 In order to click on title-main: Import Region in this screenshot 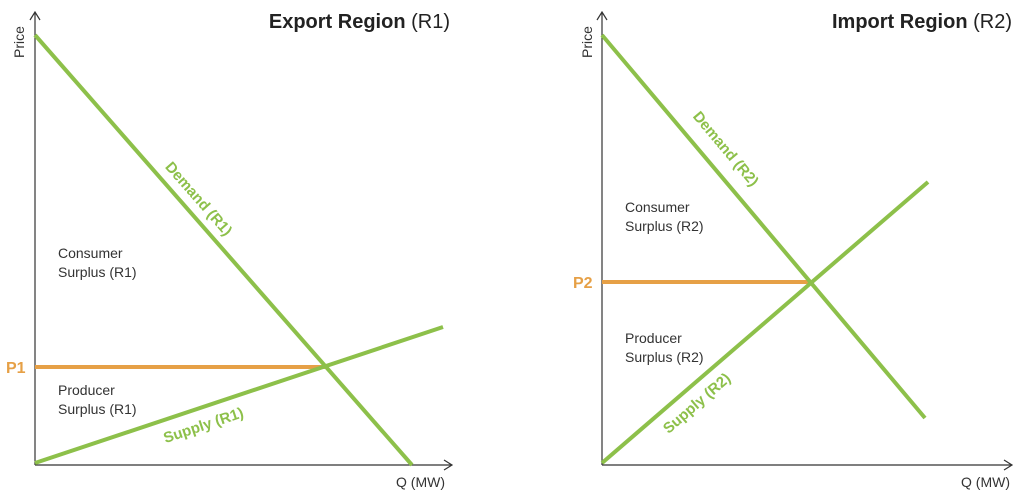, I will do `click(900, 22)`.